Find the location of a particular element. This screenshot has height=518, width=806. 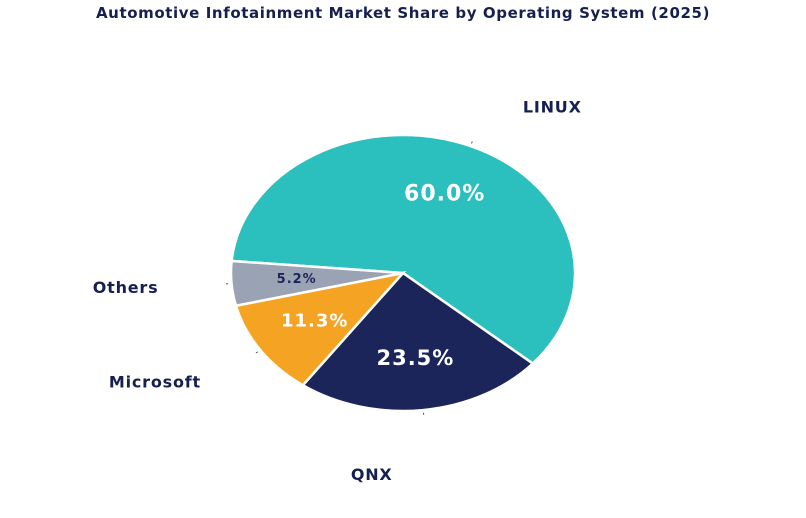

value-label-others: 5.2% is located at coordinates (297, 279).